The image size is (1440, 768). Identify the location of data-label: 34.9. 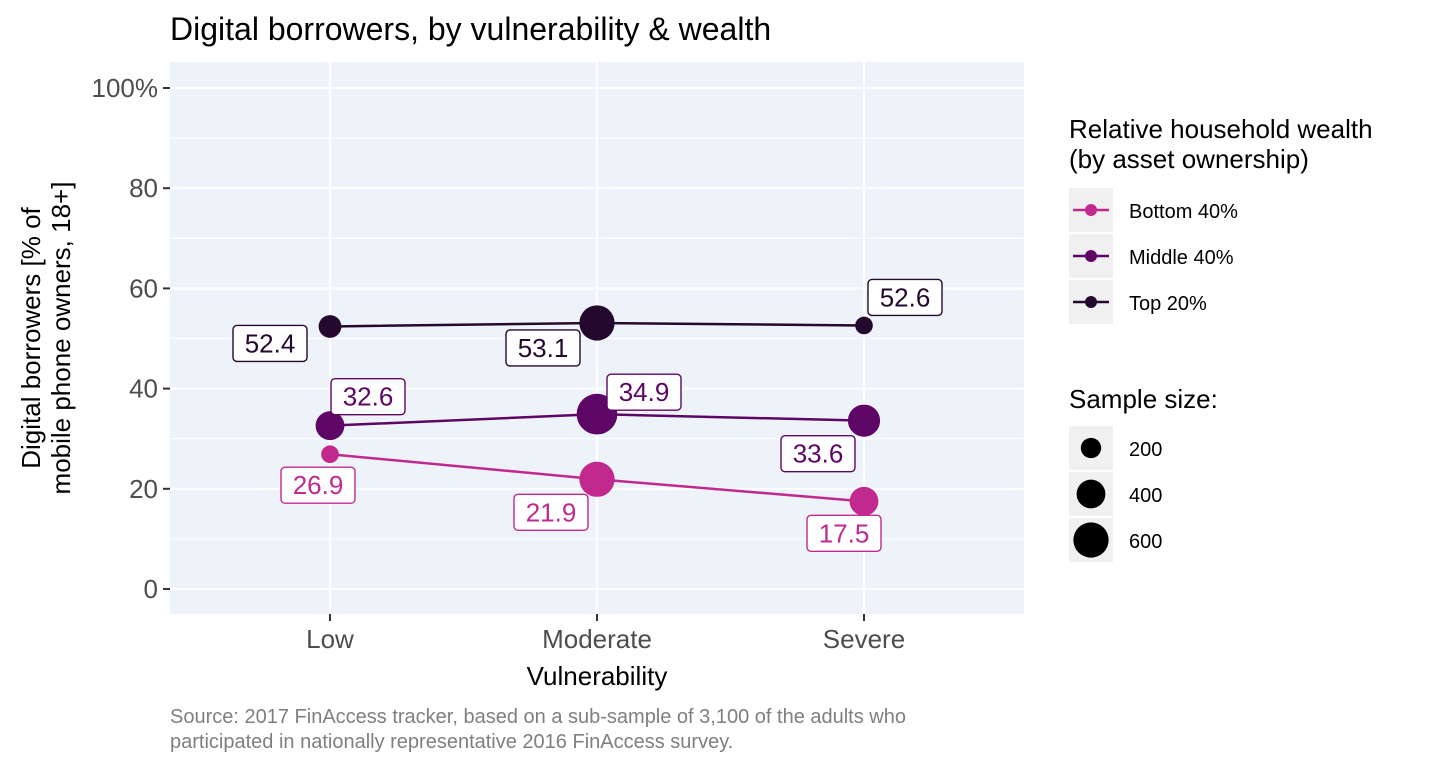
(644, 392).